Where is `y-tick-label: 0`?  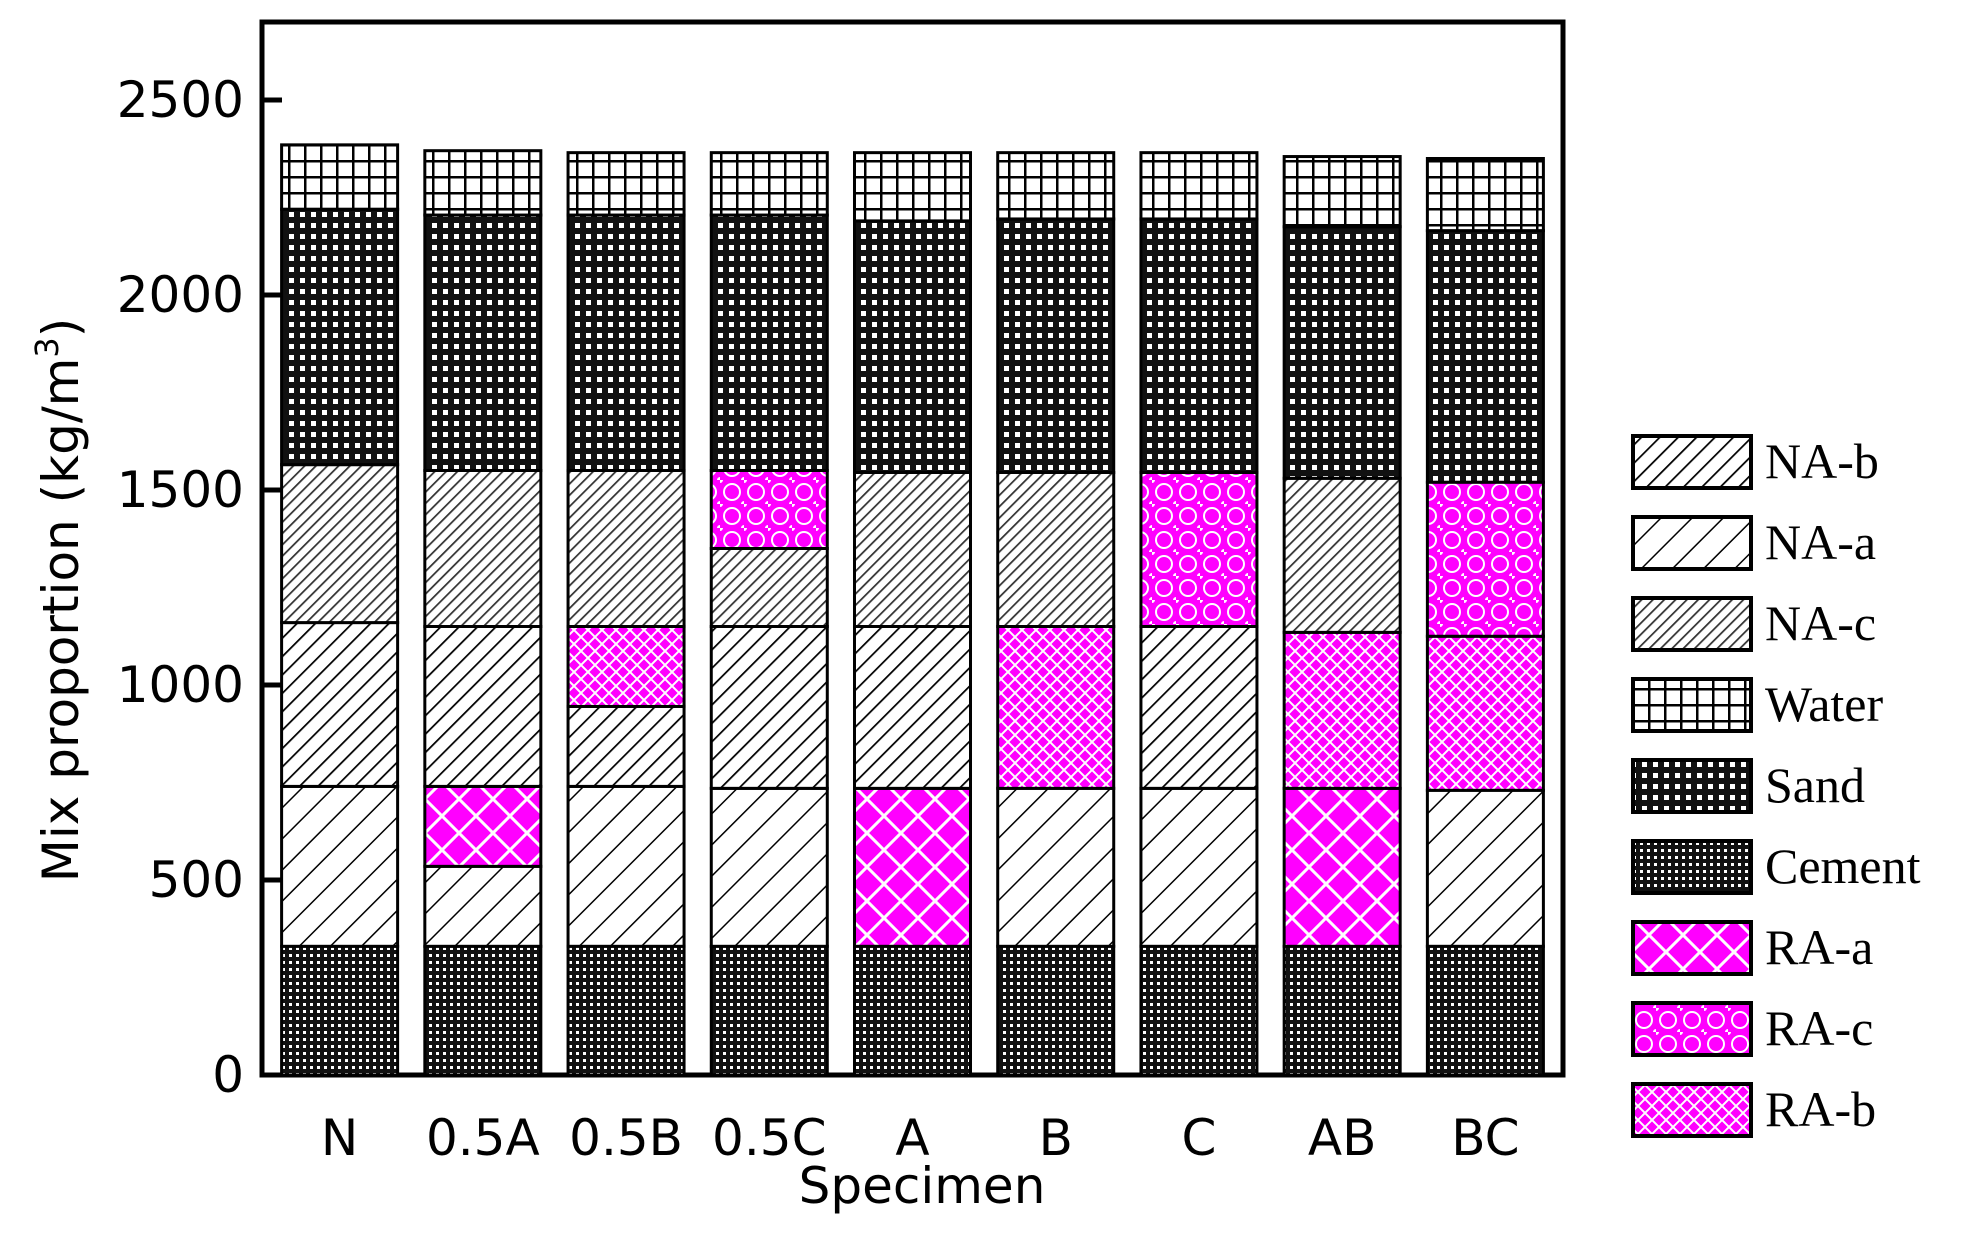
y-tick-label: 0 is located at coordinates (228, 1075).